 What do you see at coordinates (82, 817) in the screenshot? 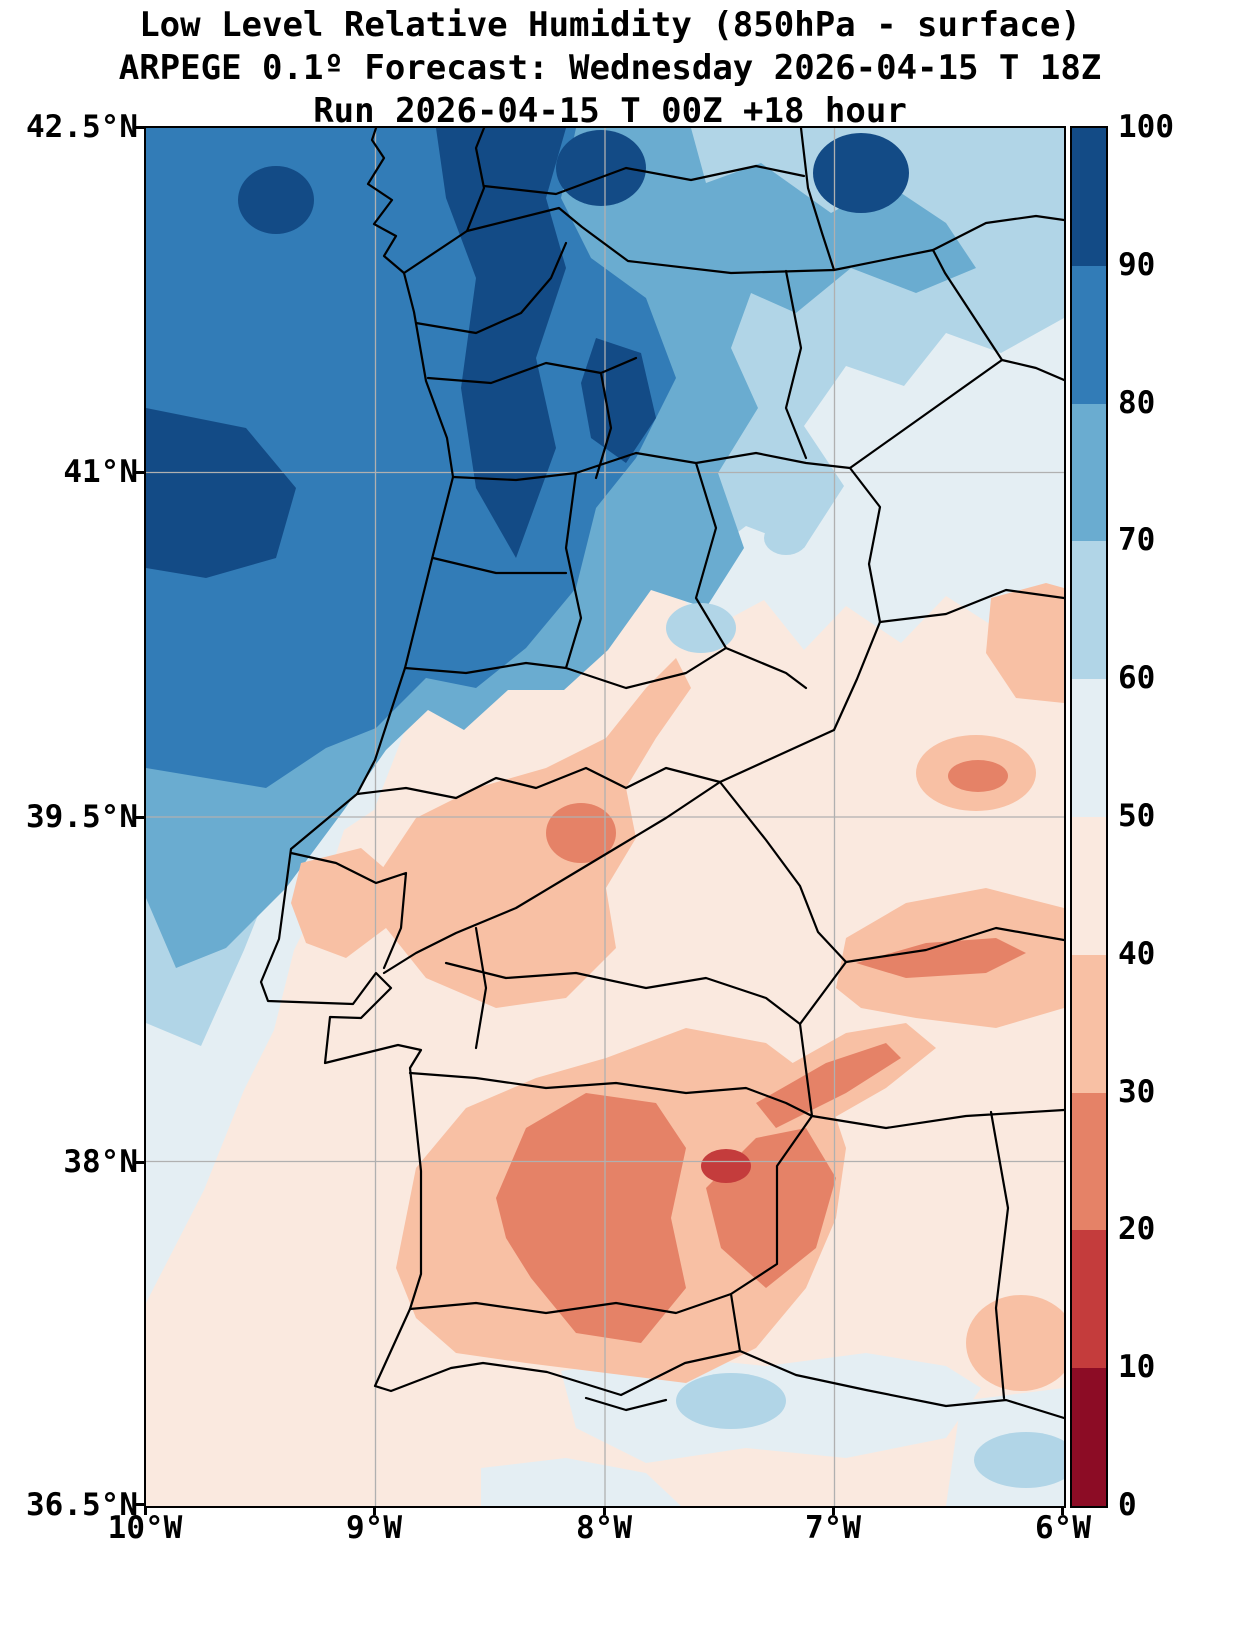
I see `lat-tick-label-39-5n: 39.5°N` at bounding box center [82, 817].